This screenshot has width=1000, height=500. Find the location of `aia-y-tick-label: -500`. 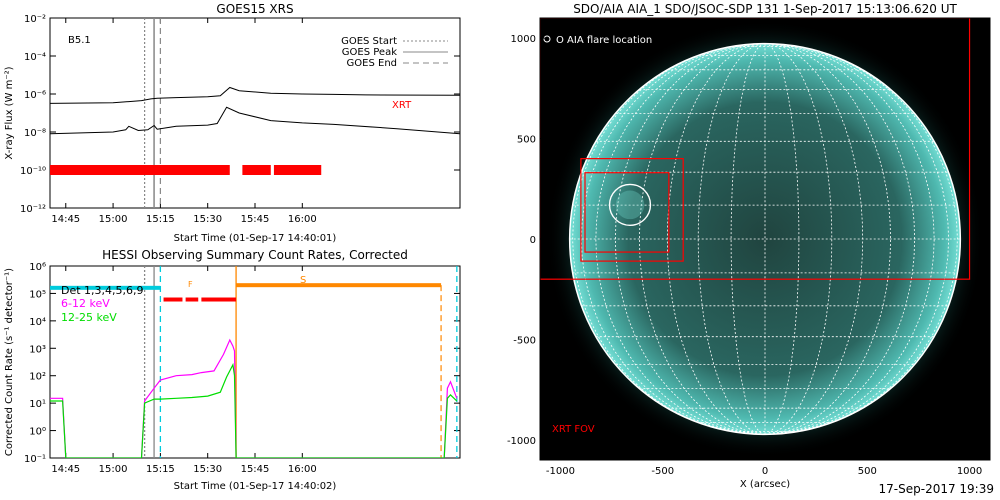

aia-y-tick-label: -500 is located at coordinates (524, 340).